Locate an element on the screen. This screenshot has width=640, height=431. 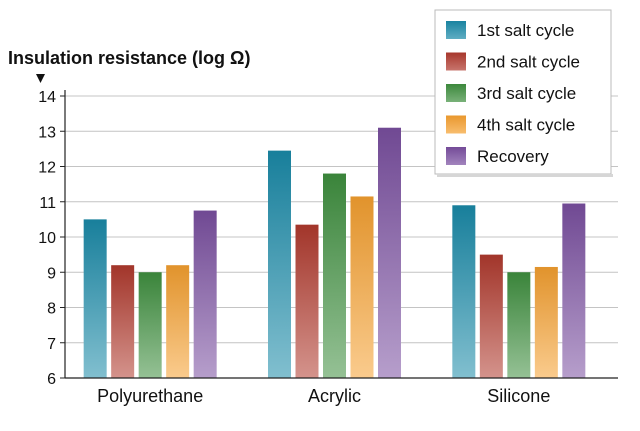
legend-shadow is located at coordinates (525, 175).